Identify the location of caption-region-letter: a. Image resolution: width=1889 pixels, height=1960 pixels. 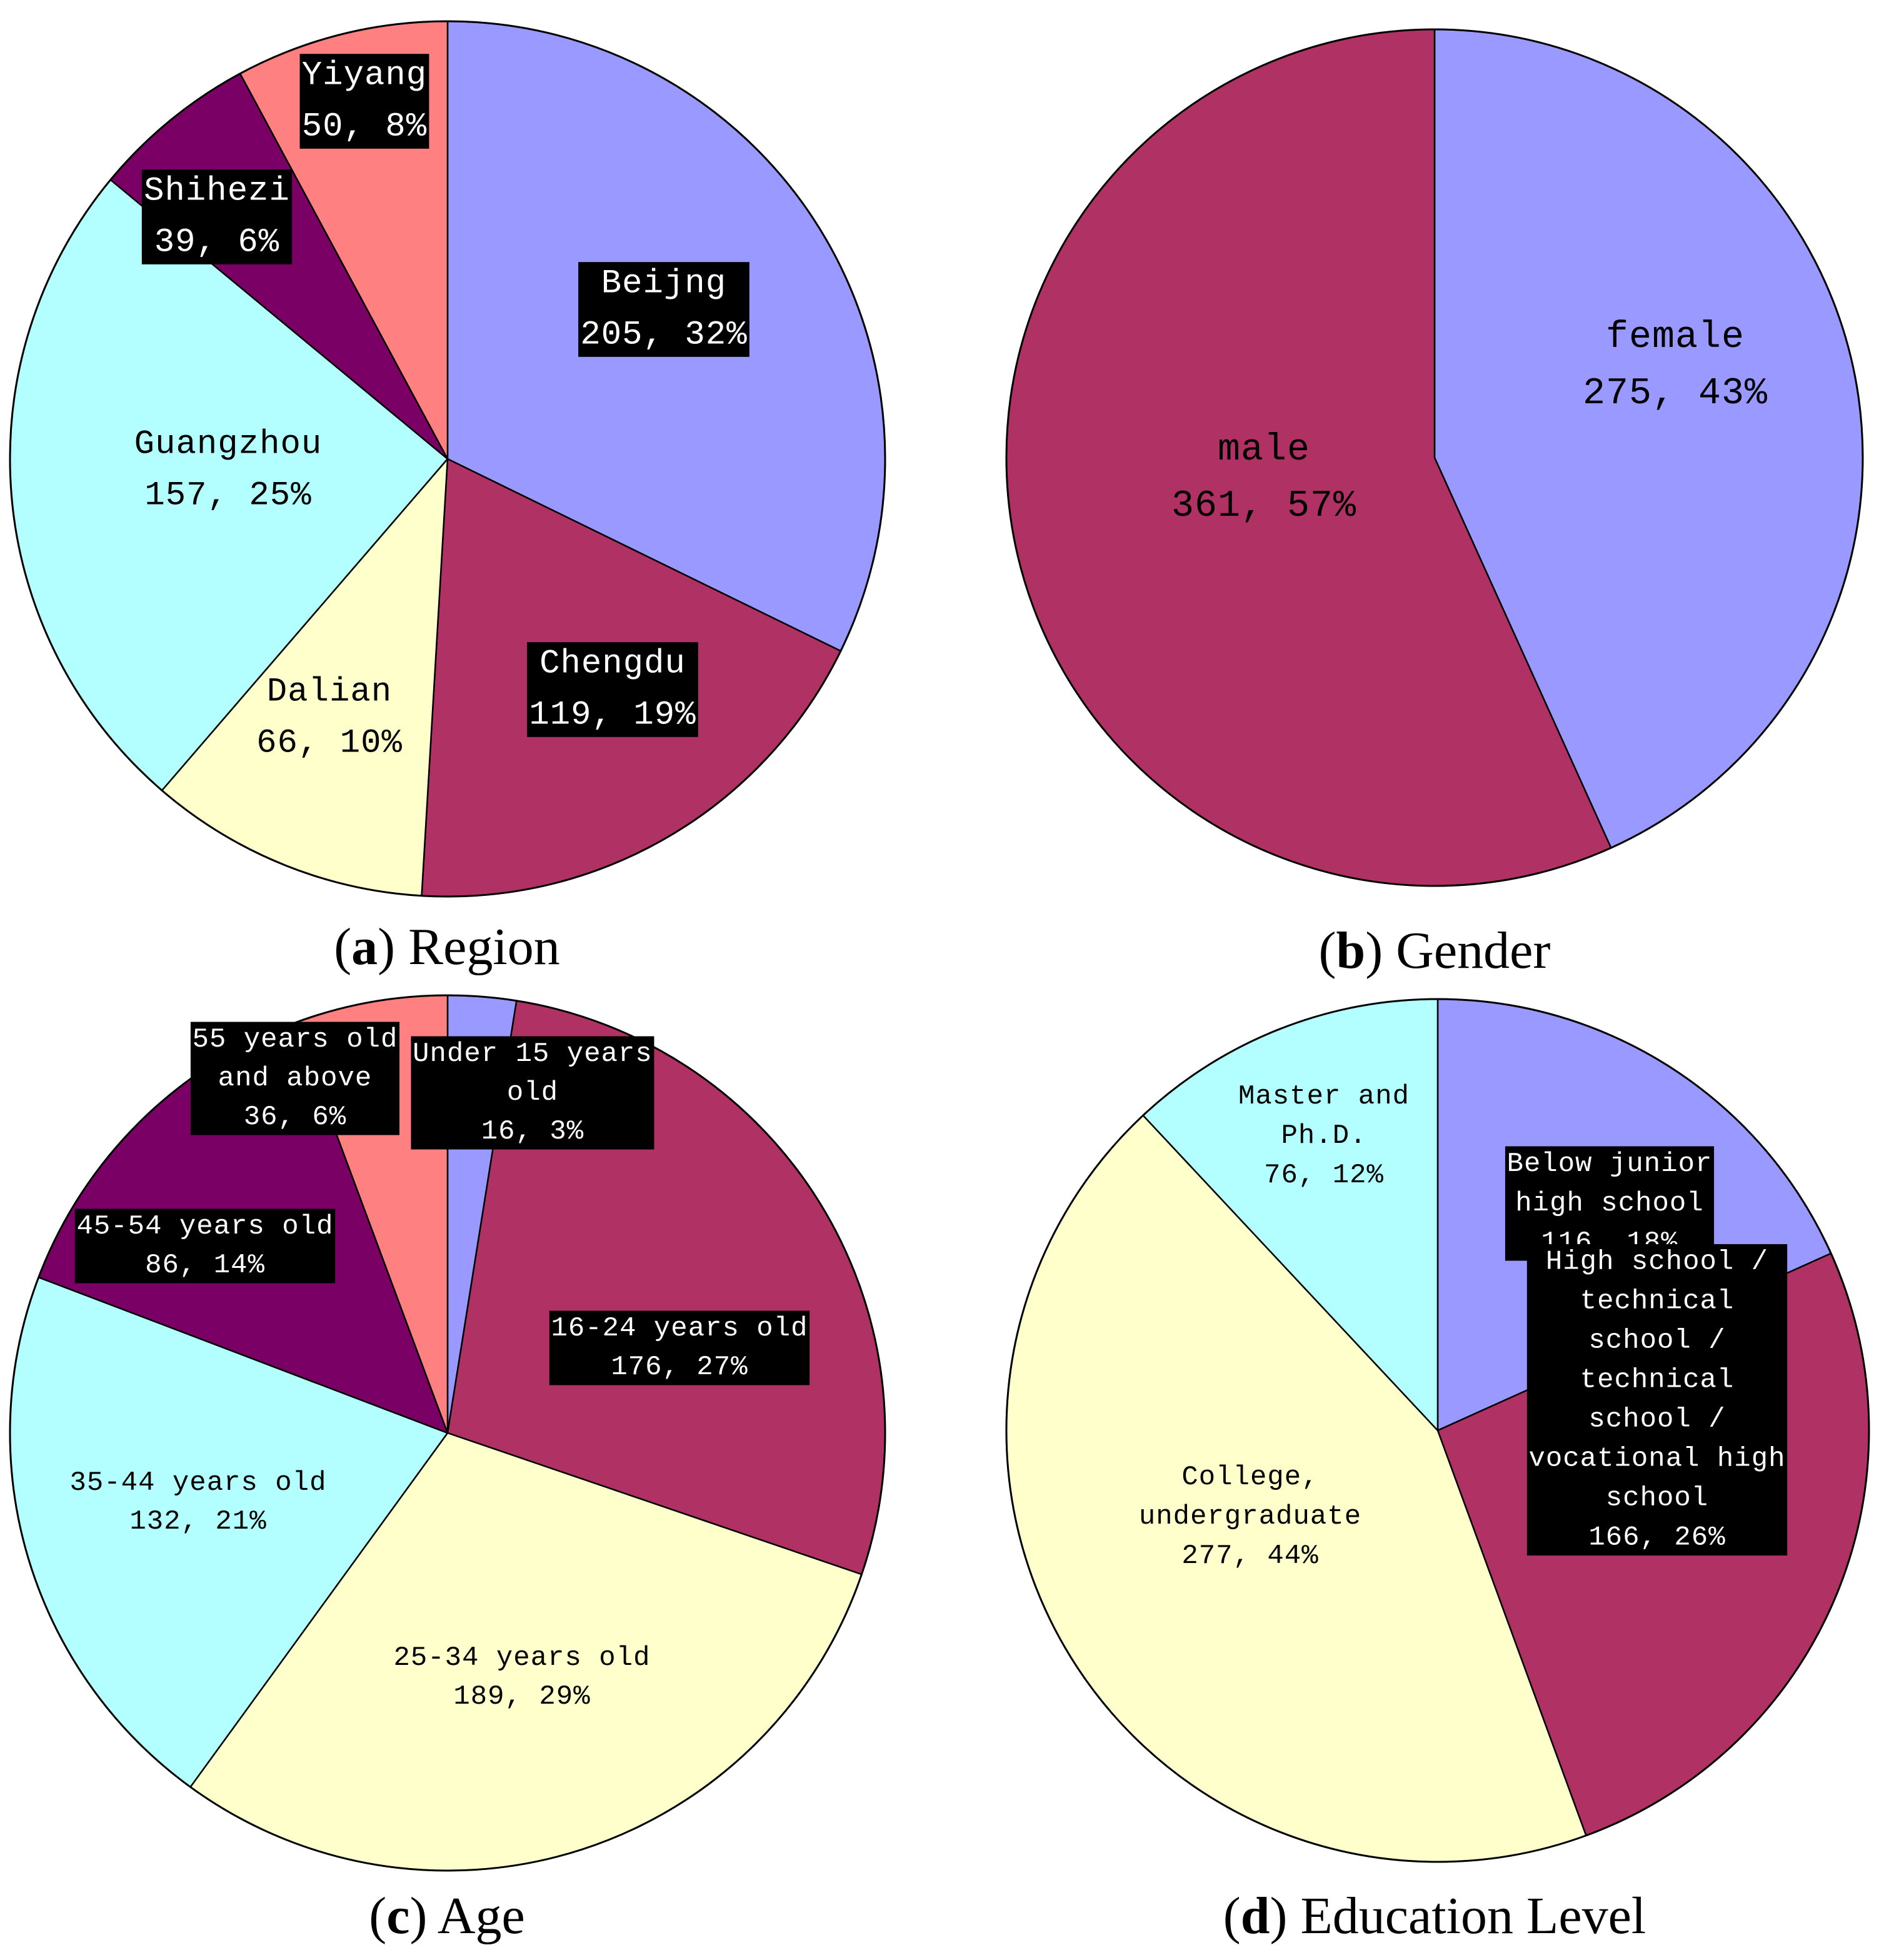
(365, 947).